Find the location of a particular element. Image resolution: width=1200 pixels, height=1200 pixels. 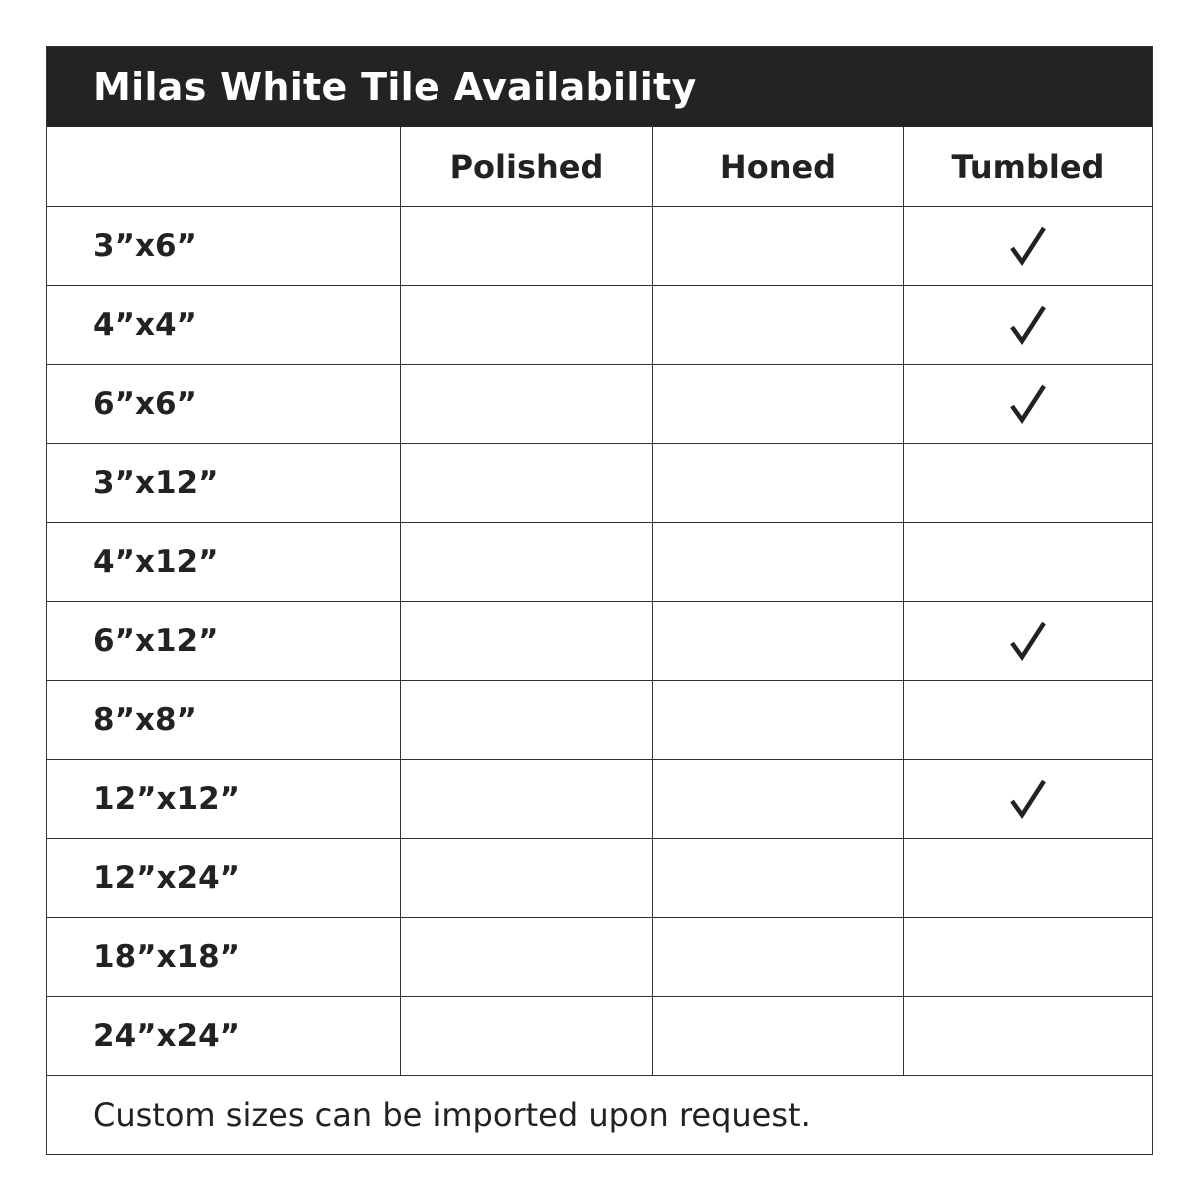

table-row: 8”x8” is located at coordinates (599, 719).